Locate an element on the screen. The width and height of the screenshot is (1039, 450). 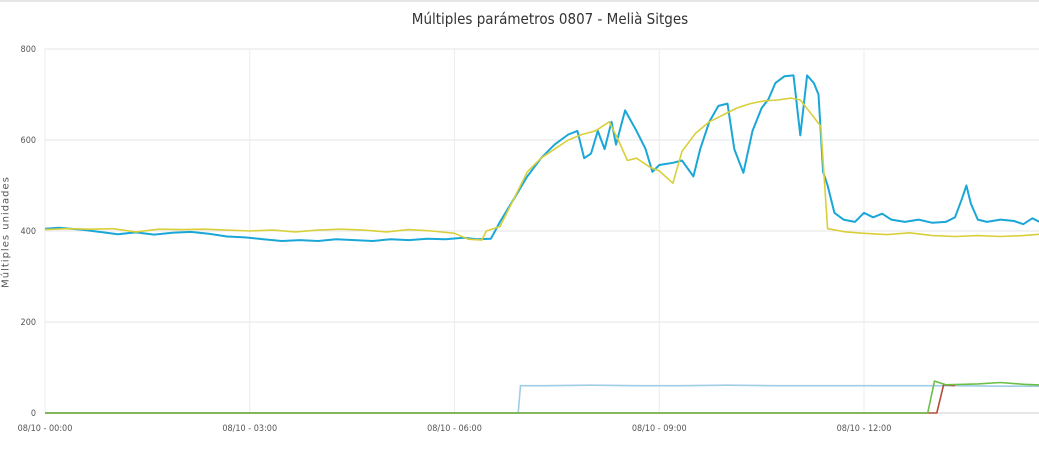
y-tick-label: 200 is located at coordinates (28, 323).